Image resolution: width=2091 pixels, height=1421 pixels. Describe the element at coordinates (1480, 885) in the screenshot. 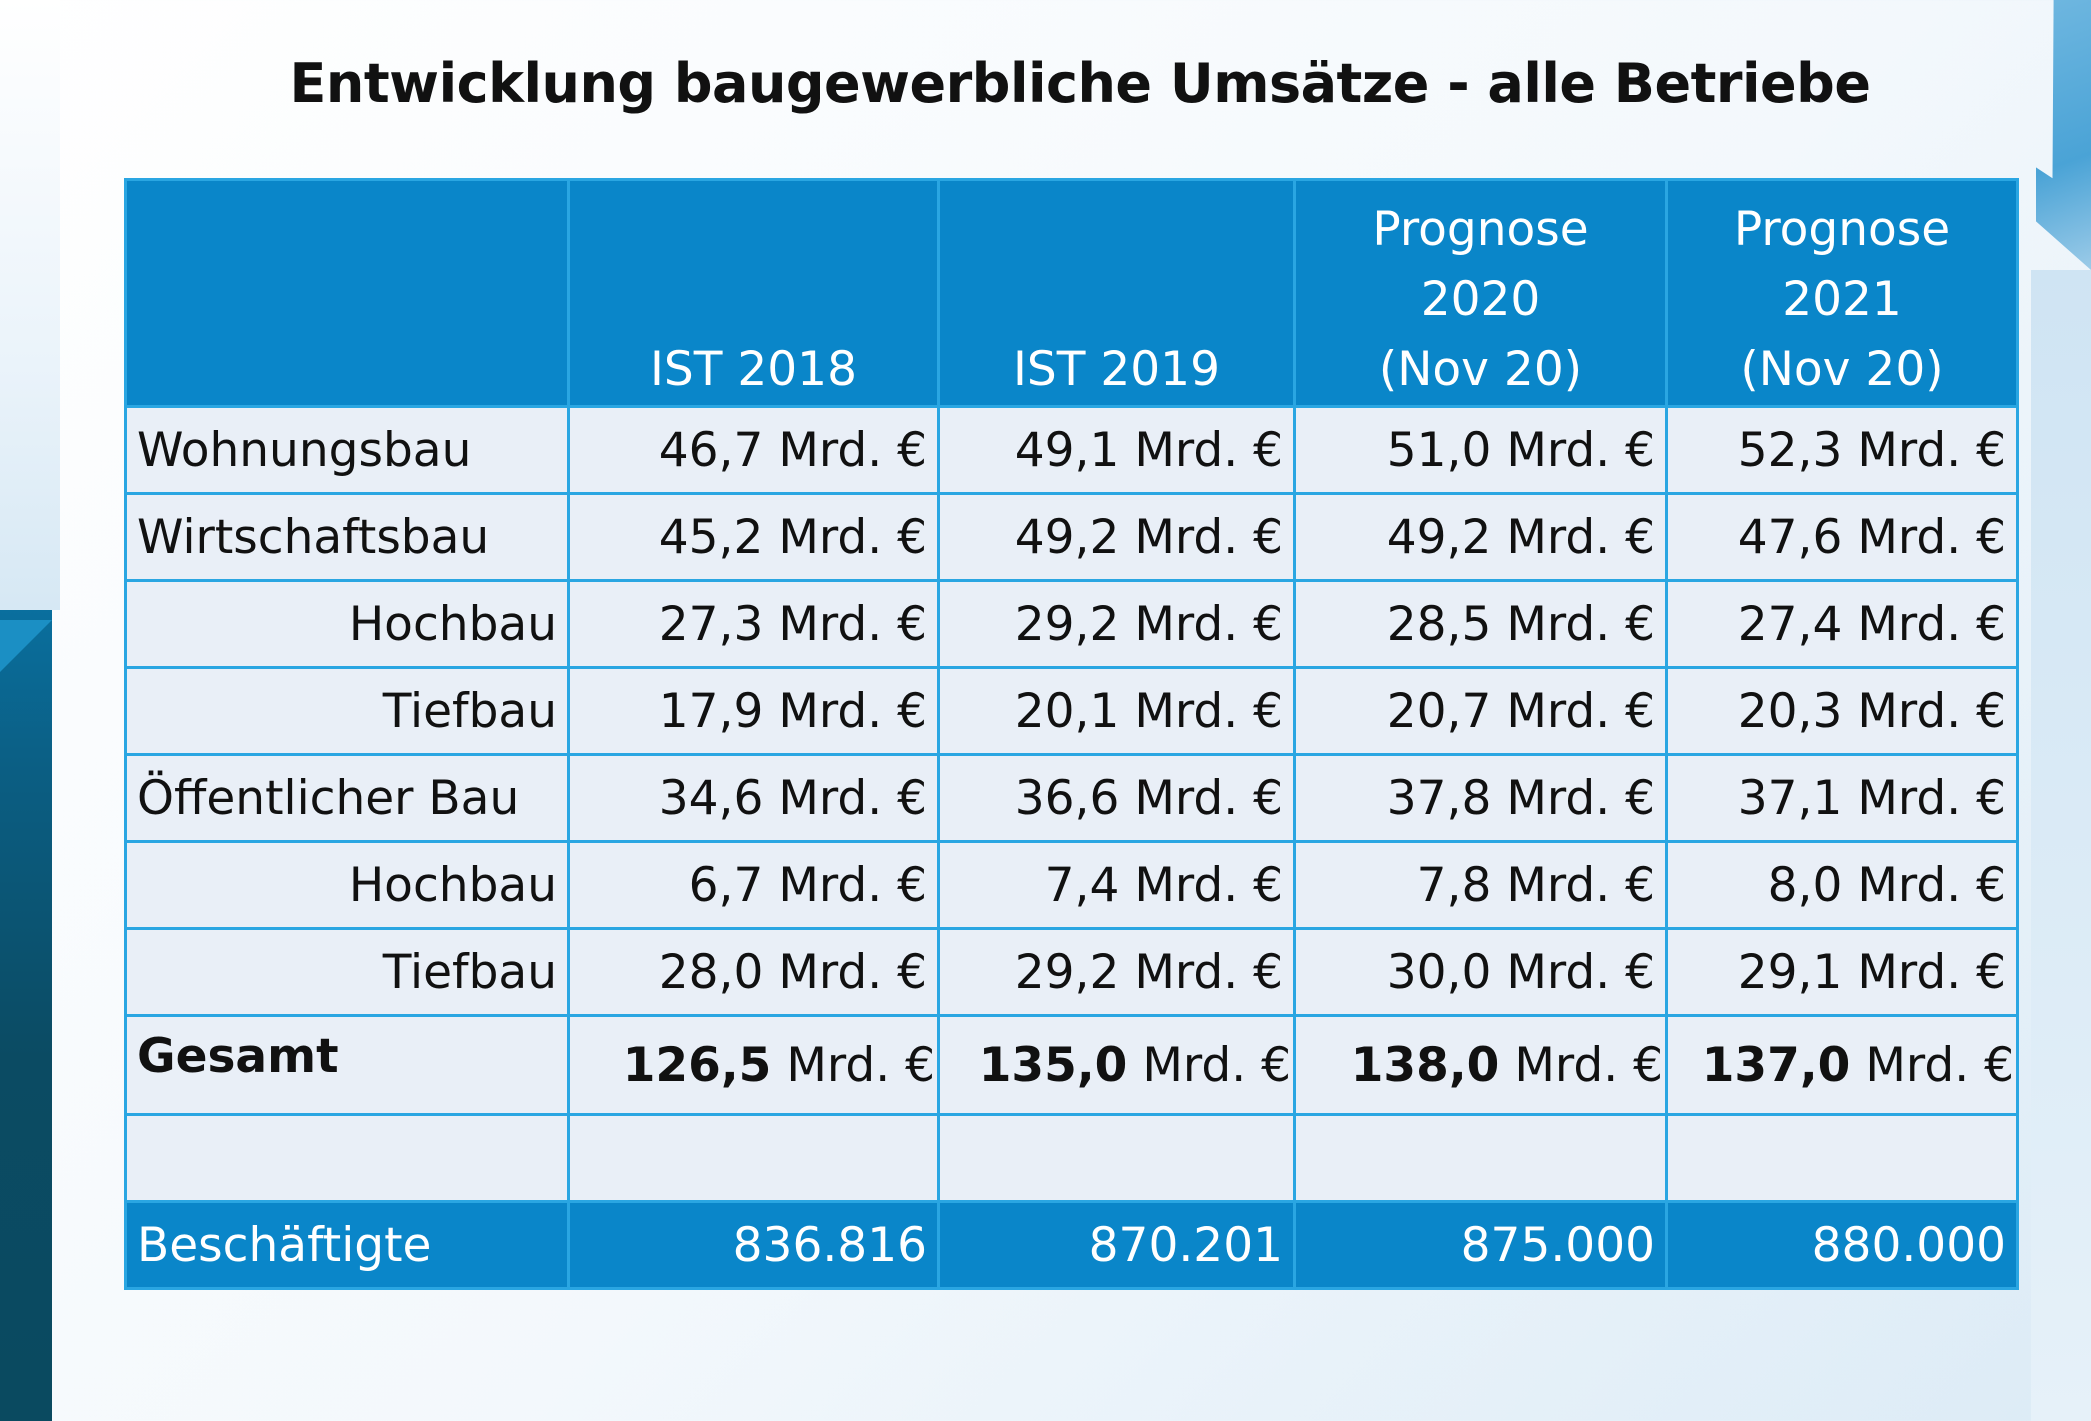

I see `table-cell: 7,8 Mrd. €` at that location.